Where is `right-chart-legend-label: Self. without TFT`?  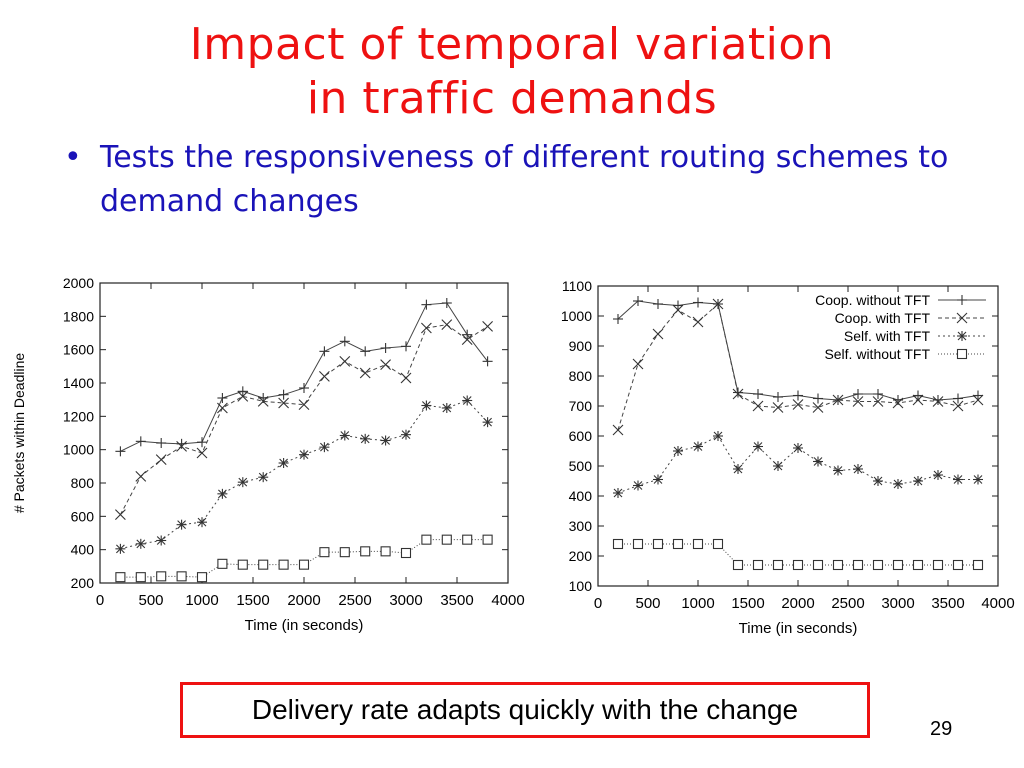
right-chart-legend-label: Self. without TFT is located at coordinates (877, 354).